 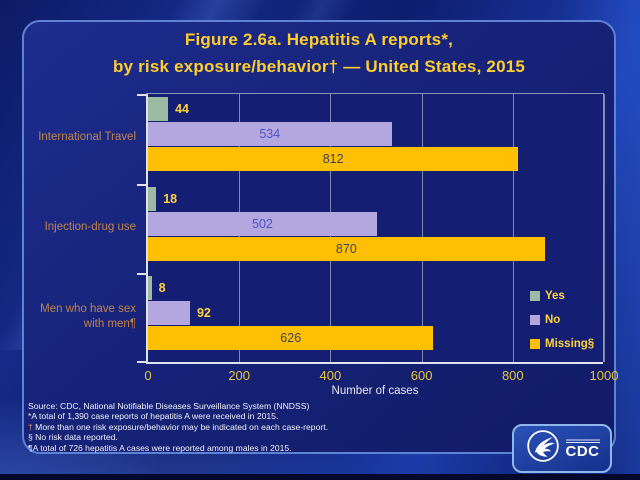 I want to click on legend-label: Yes, so click(x=555, y=296).